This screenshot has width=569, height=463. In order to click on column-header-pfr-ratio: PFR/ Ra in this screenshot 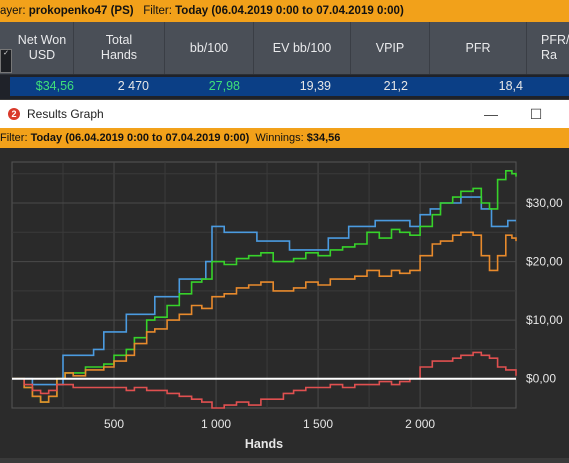, I will do `click(547, 48)`.